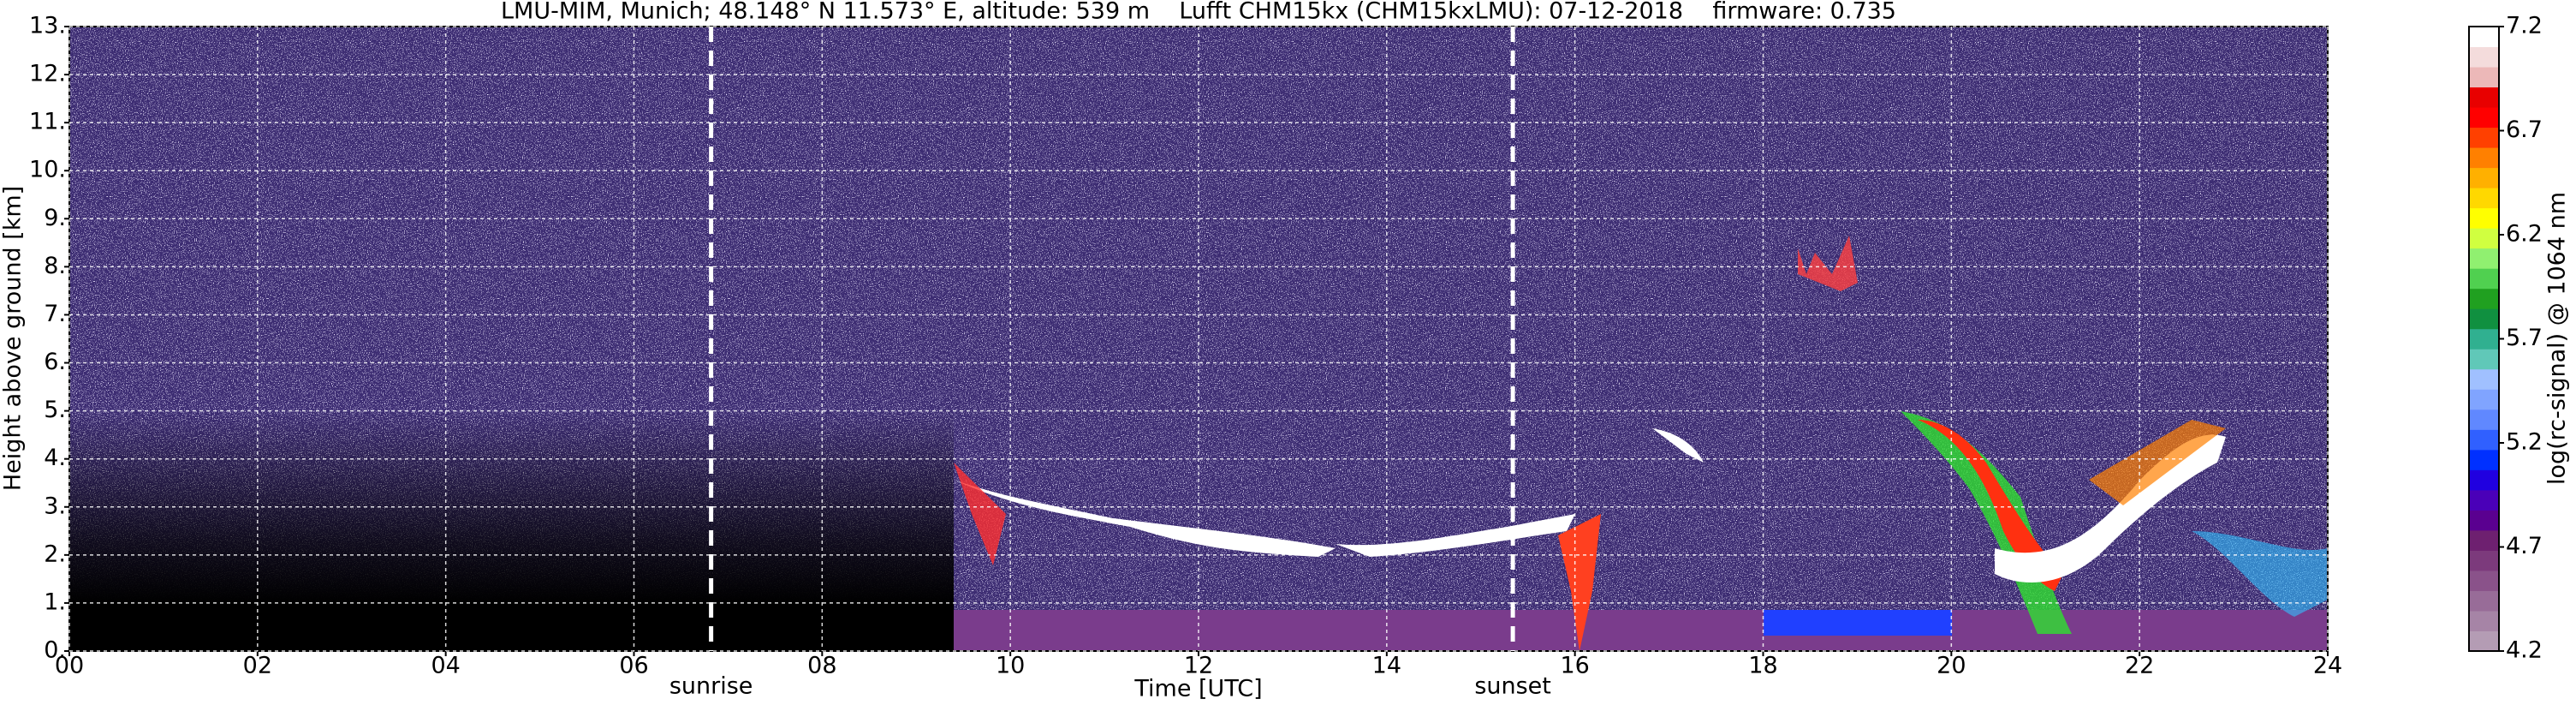  What do you see at coordinates (47, 170) in the screenshot?
I see `y-tick-label: 10.` at bounding box center [47, 170].